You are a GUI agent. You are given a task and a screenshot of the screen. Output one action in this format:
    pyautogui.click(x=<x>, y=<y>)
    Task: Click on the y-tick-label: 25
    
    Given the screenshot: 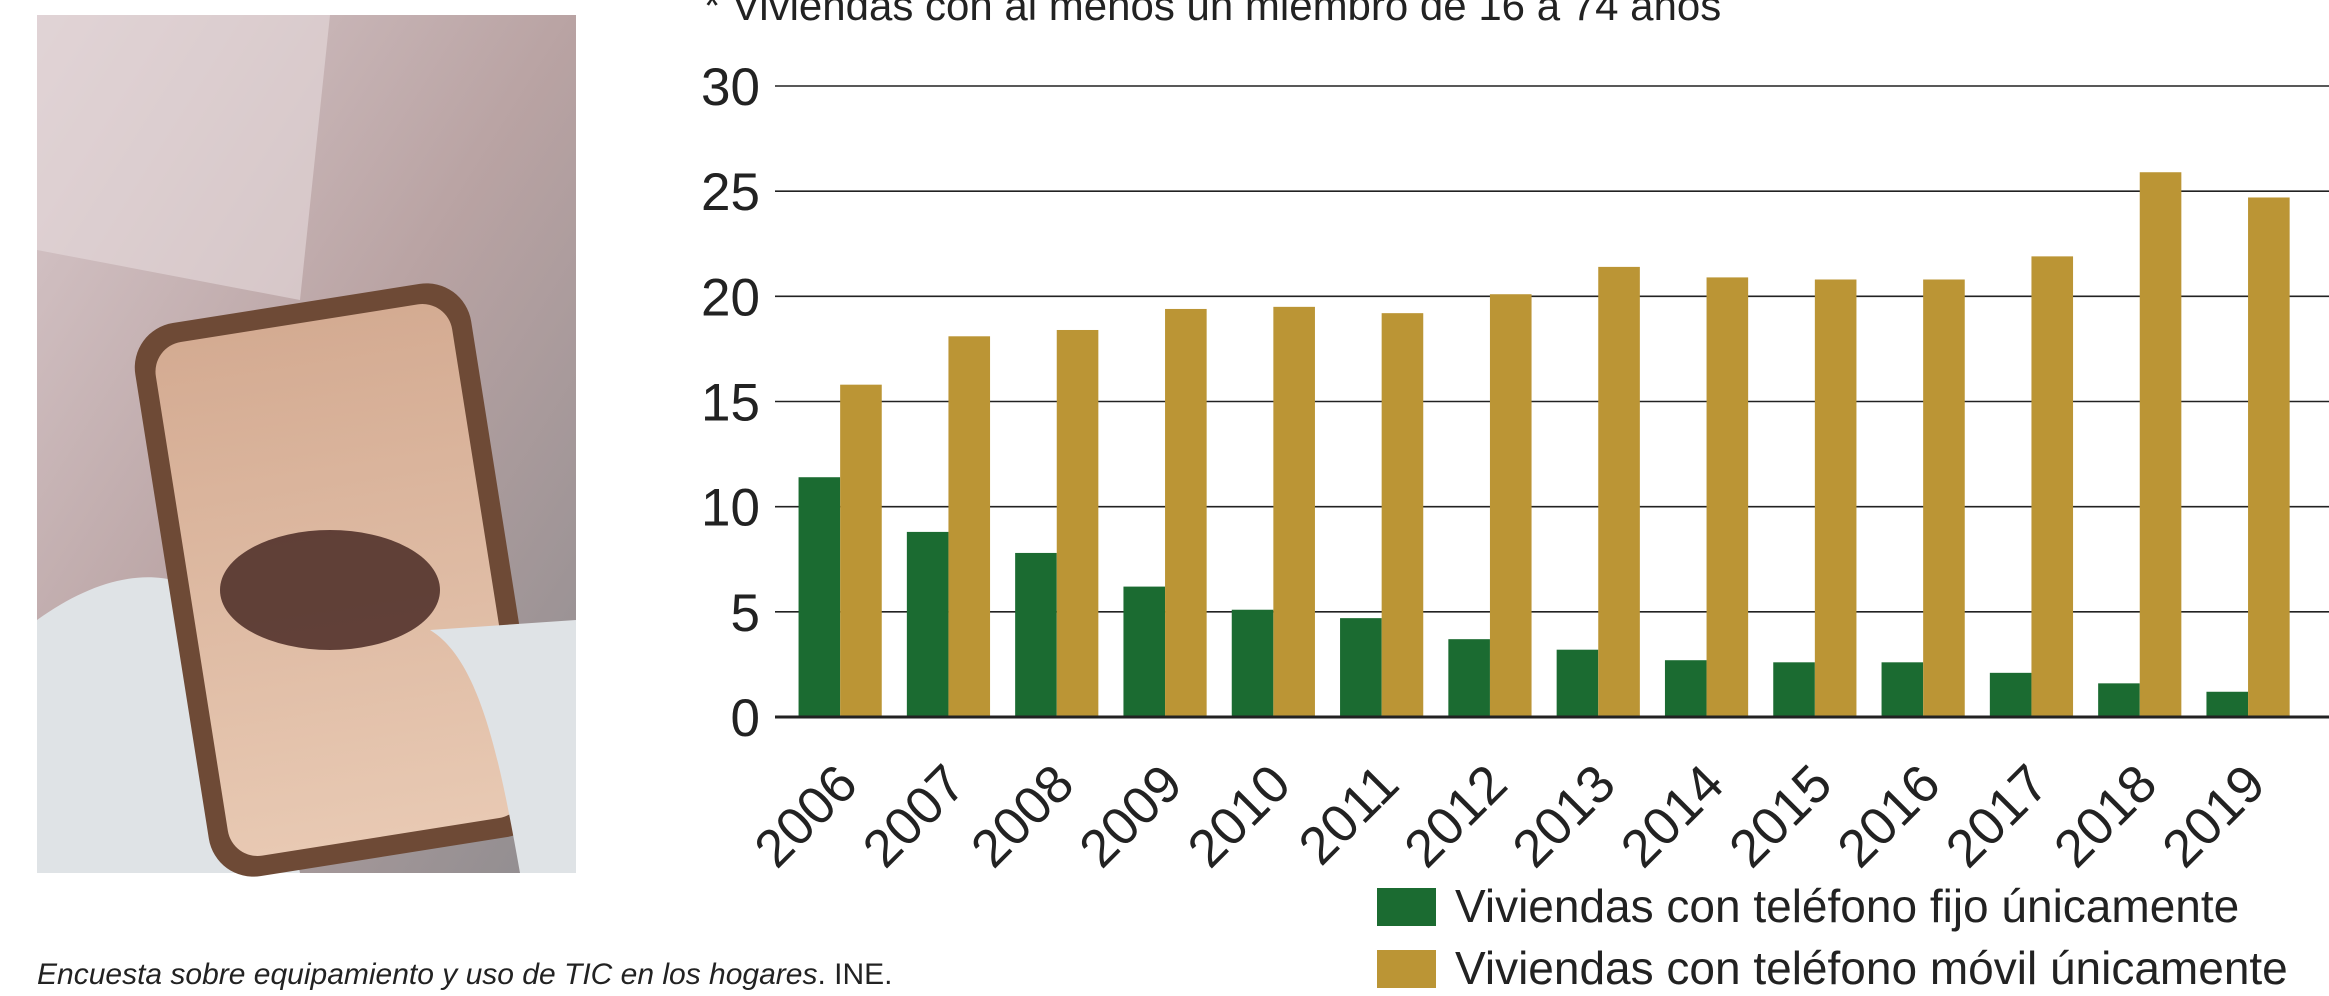 What is the action you would take?
    pyautogui.click(x=730, y=192)
    